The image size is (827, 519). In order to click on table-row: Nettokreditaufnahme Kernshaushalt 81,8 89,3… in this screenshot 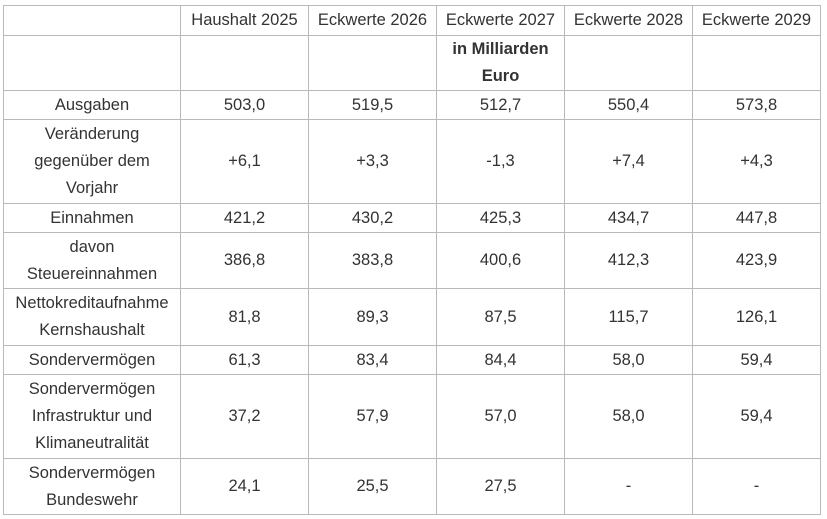, I will do `click(412, 317)`.